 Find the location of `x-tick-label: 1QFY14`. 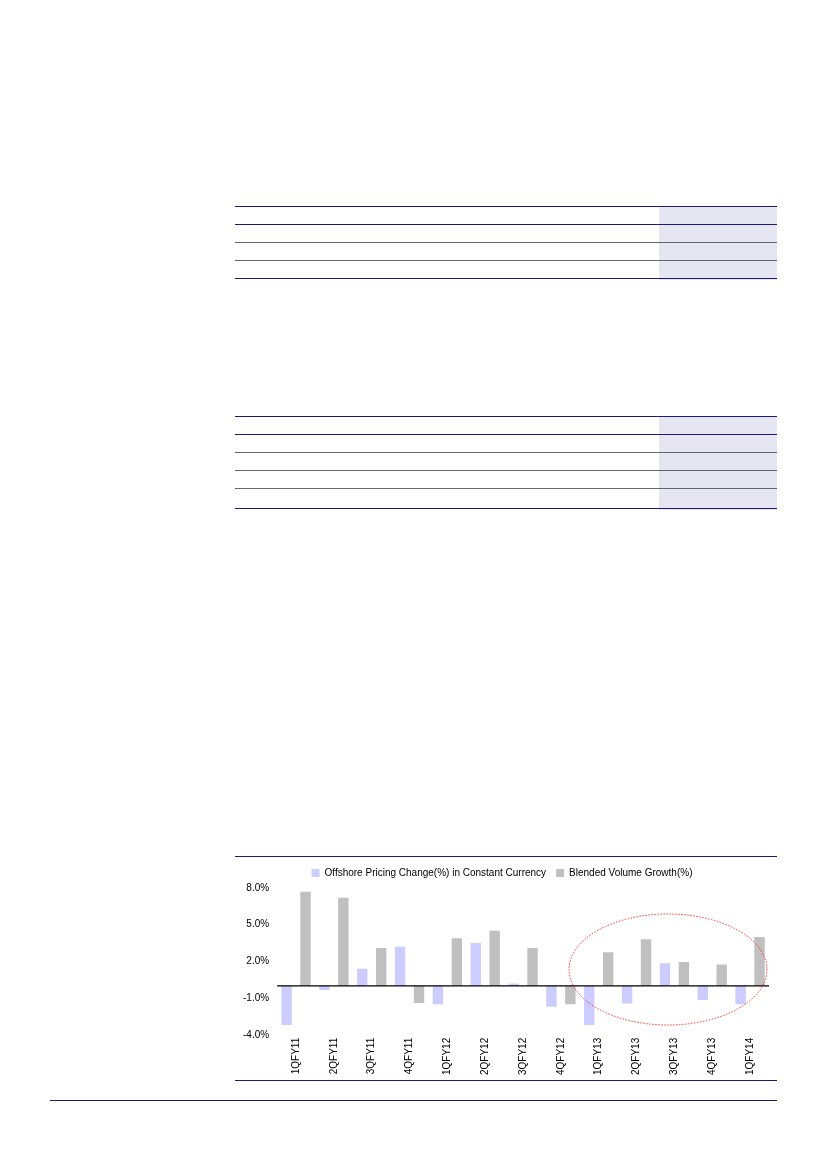

x-tick-label: 1QFY14 is located at coordinates (749, 1056).